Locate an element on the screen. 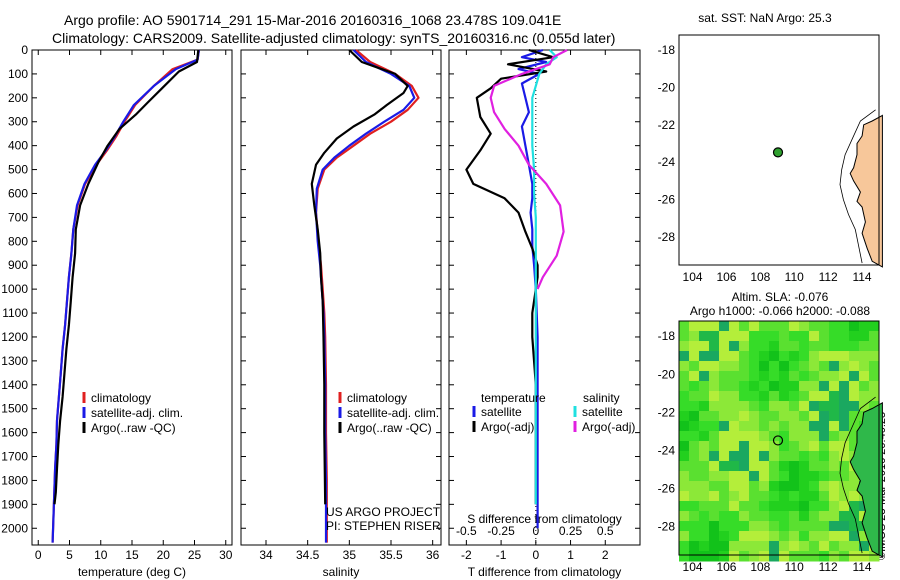  y-tick-label: 1500 is located at coordinates (14, 409).